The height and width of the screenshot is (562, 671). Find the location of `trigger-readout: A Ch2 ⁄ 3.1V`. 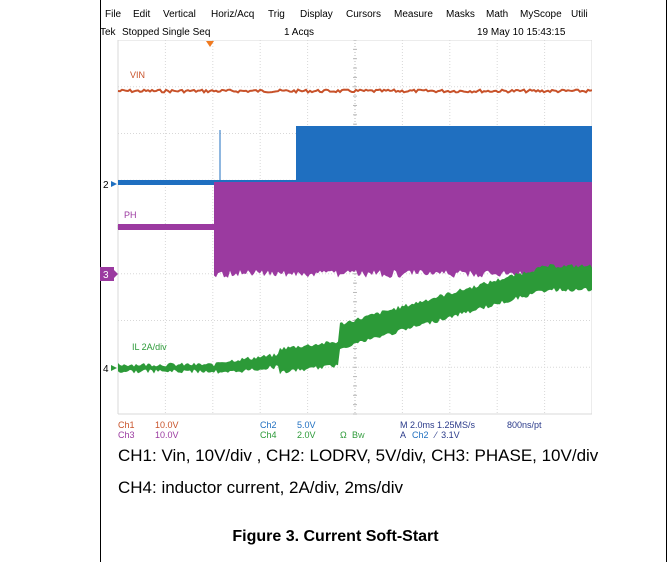

trigger-readout: A Ch2 ⁄ 3.1V is located at coordinates (430, 435).